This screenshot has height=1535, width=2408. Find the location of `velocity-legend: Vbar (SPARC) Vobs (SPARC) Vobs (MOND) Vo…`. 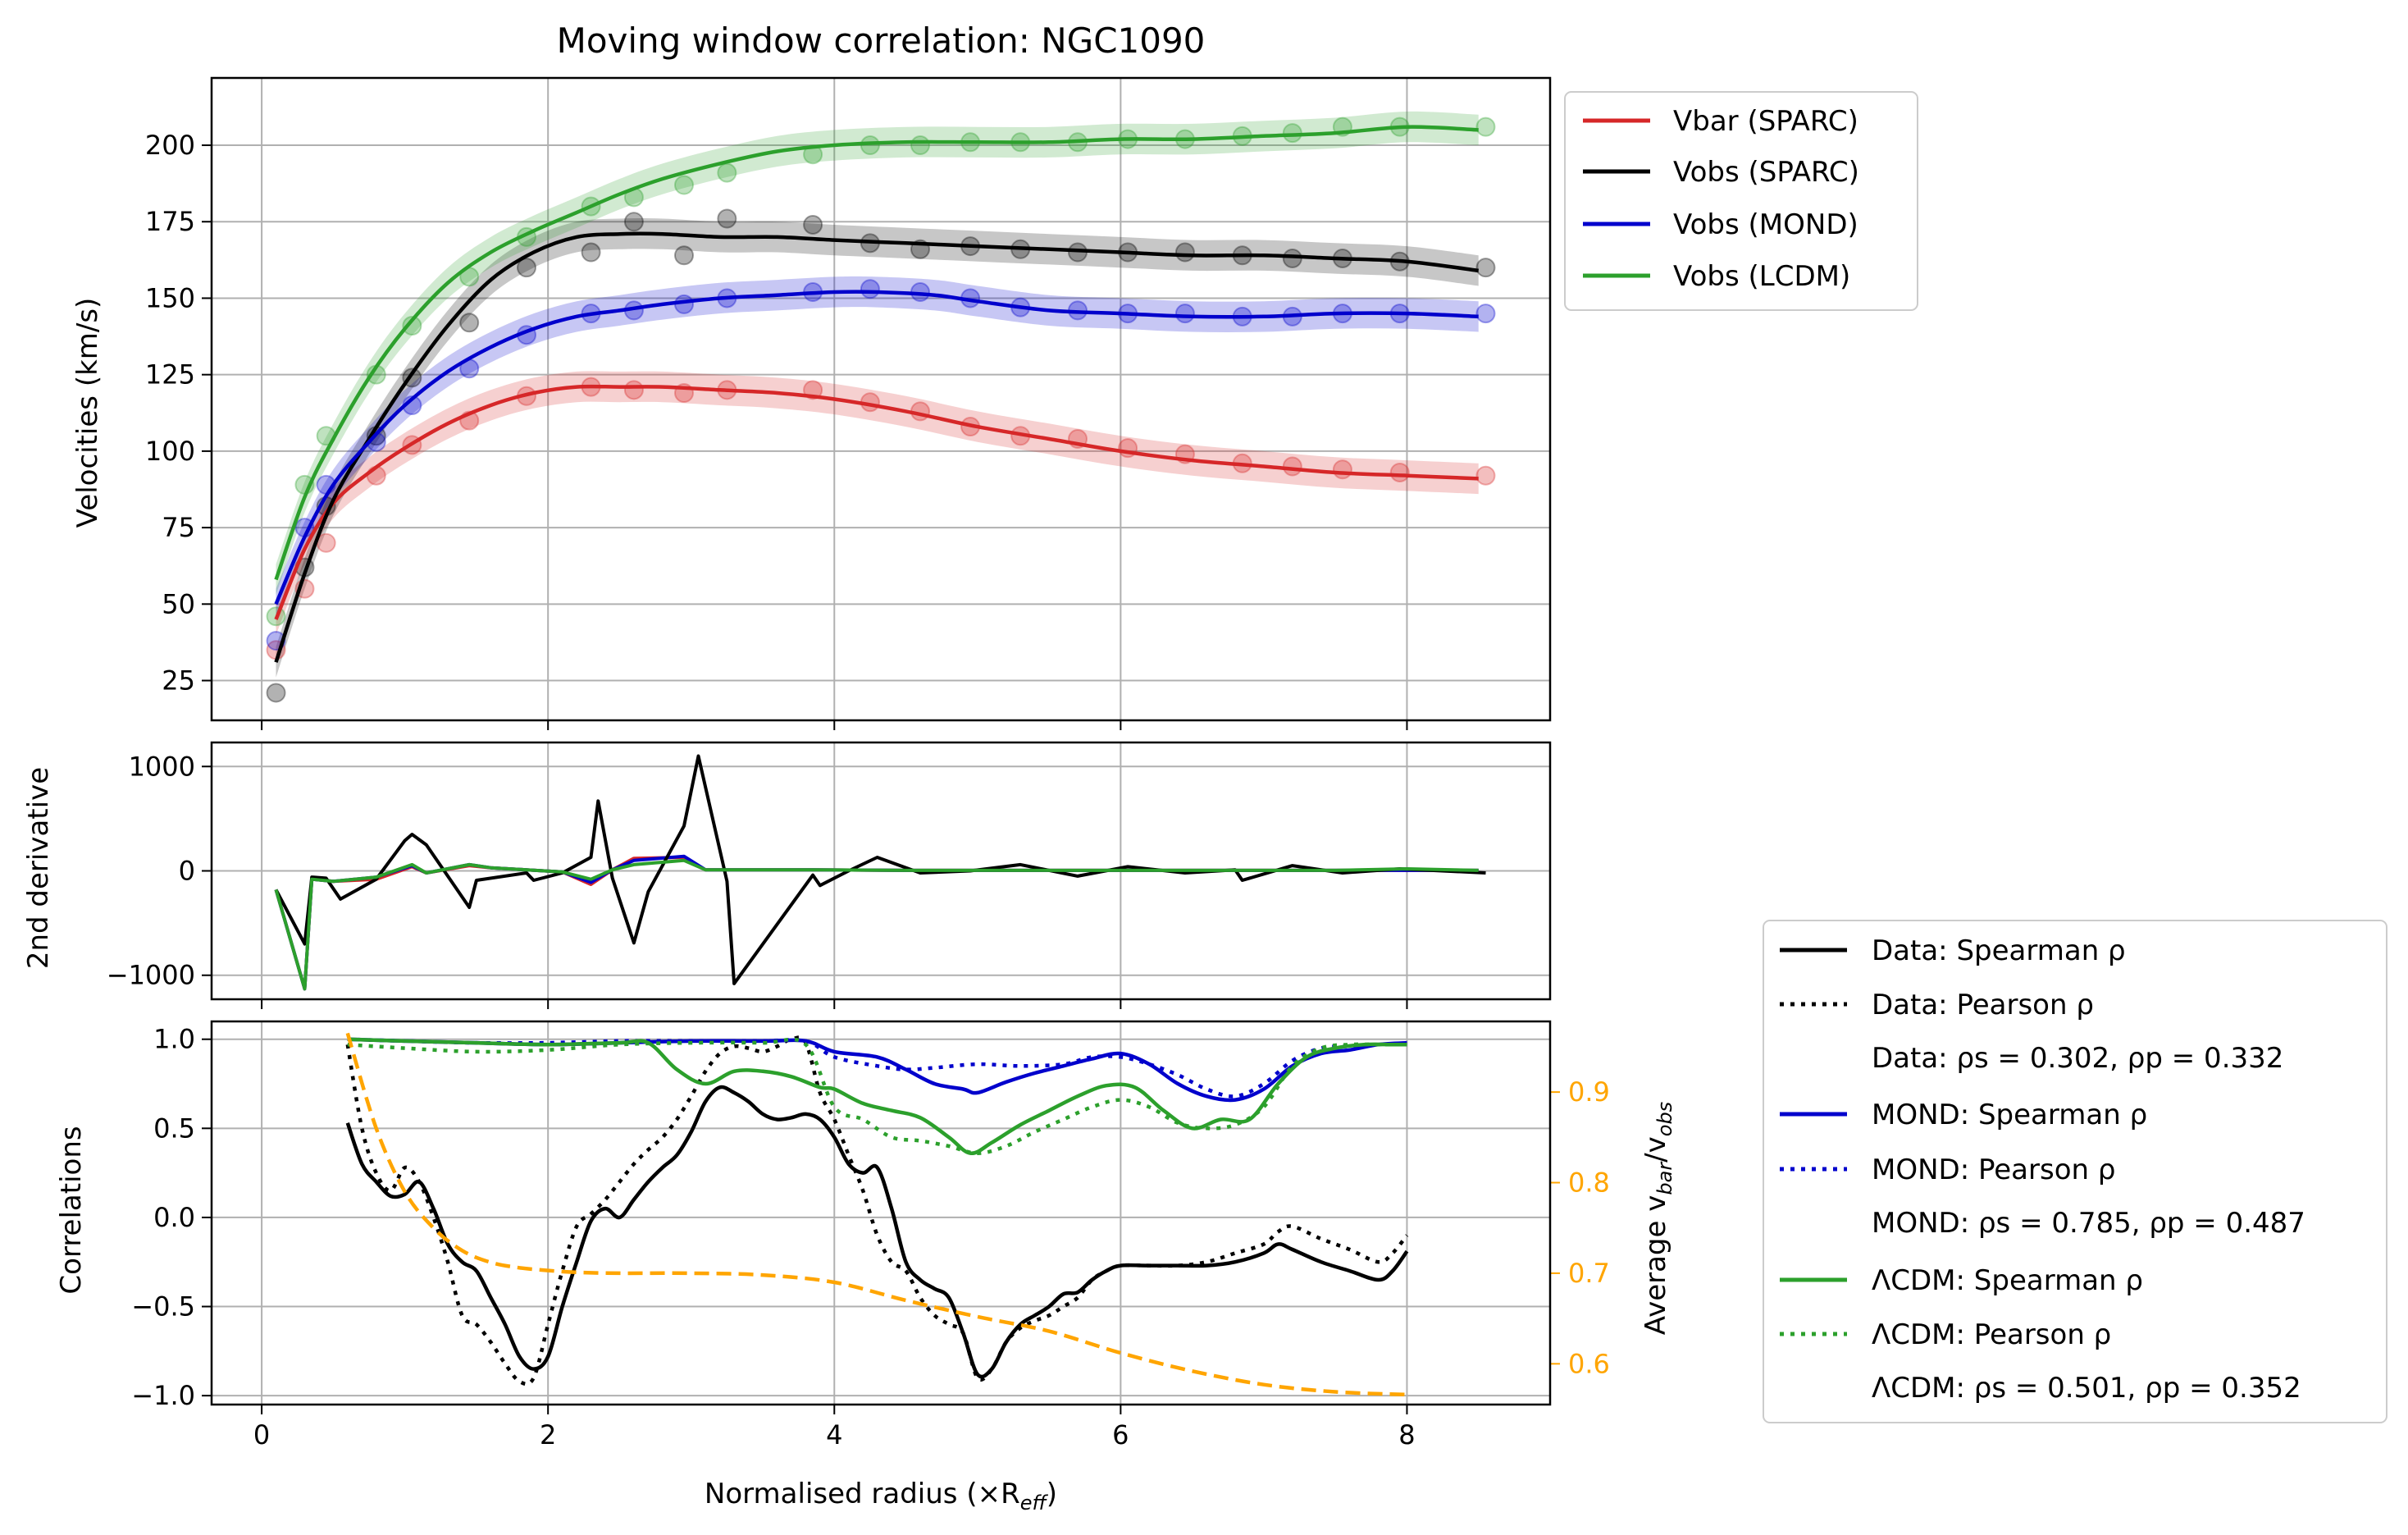

velocity-legend: Vbar (SPARC) Vobs (SPARC) Vobs (MOND) Vo… is located at coordinates (1741, 201).